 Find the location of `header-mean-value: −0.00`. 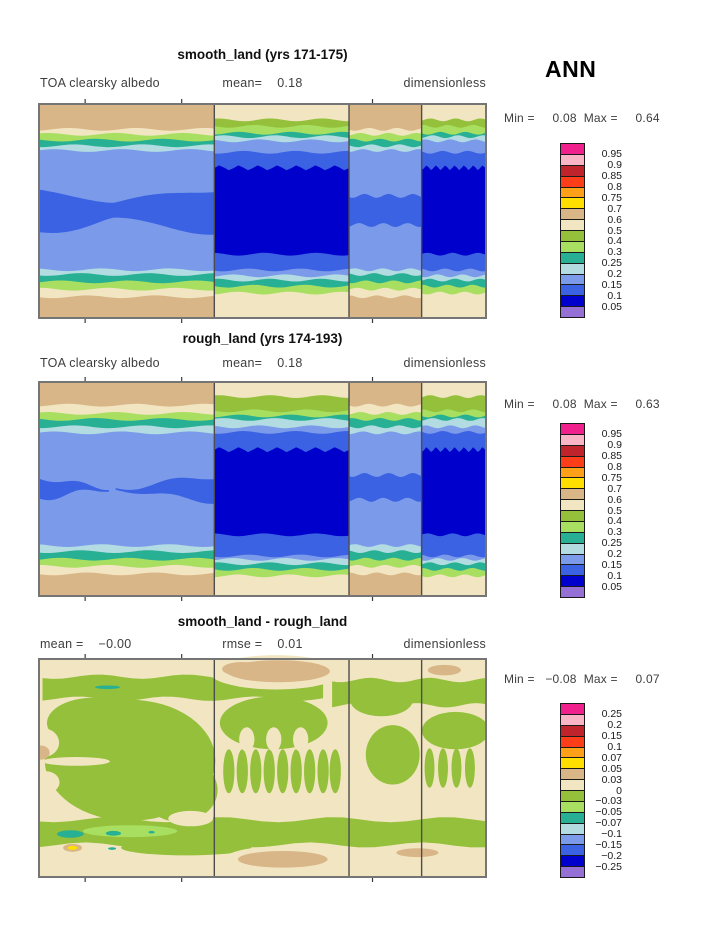

header-mean-value: −0.00 is located at coordinates (115, 644).